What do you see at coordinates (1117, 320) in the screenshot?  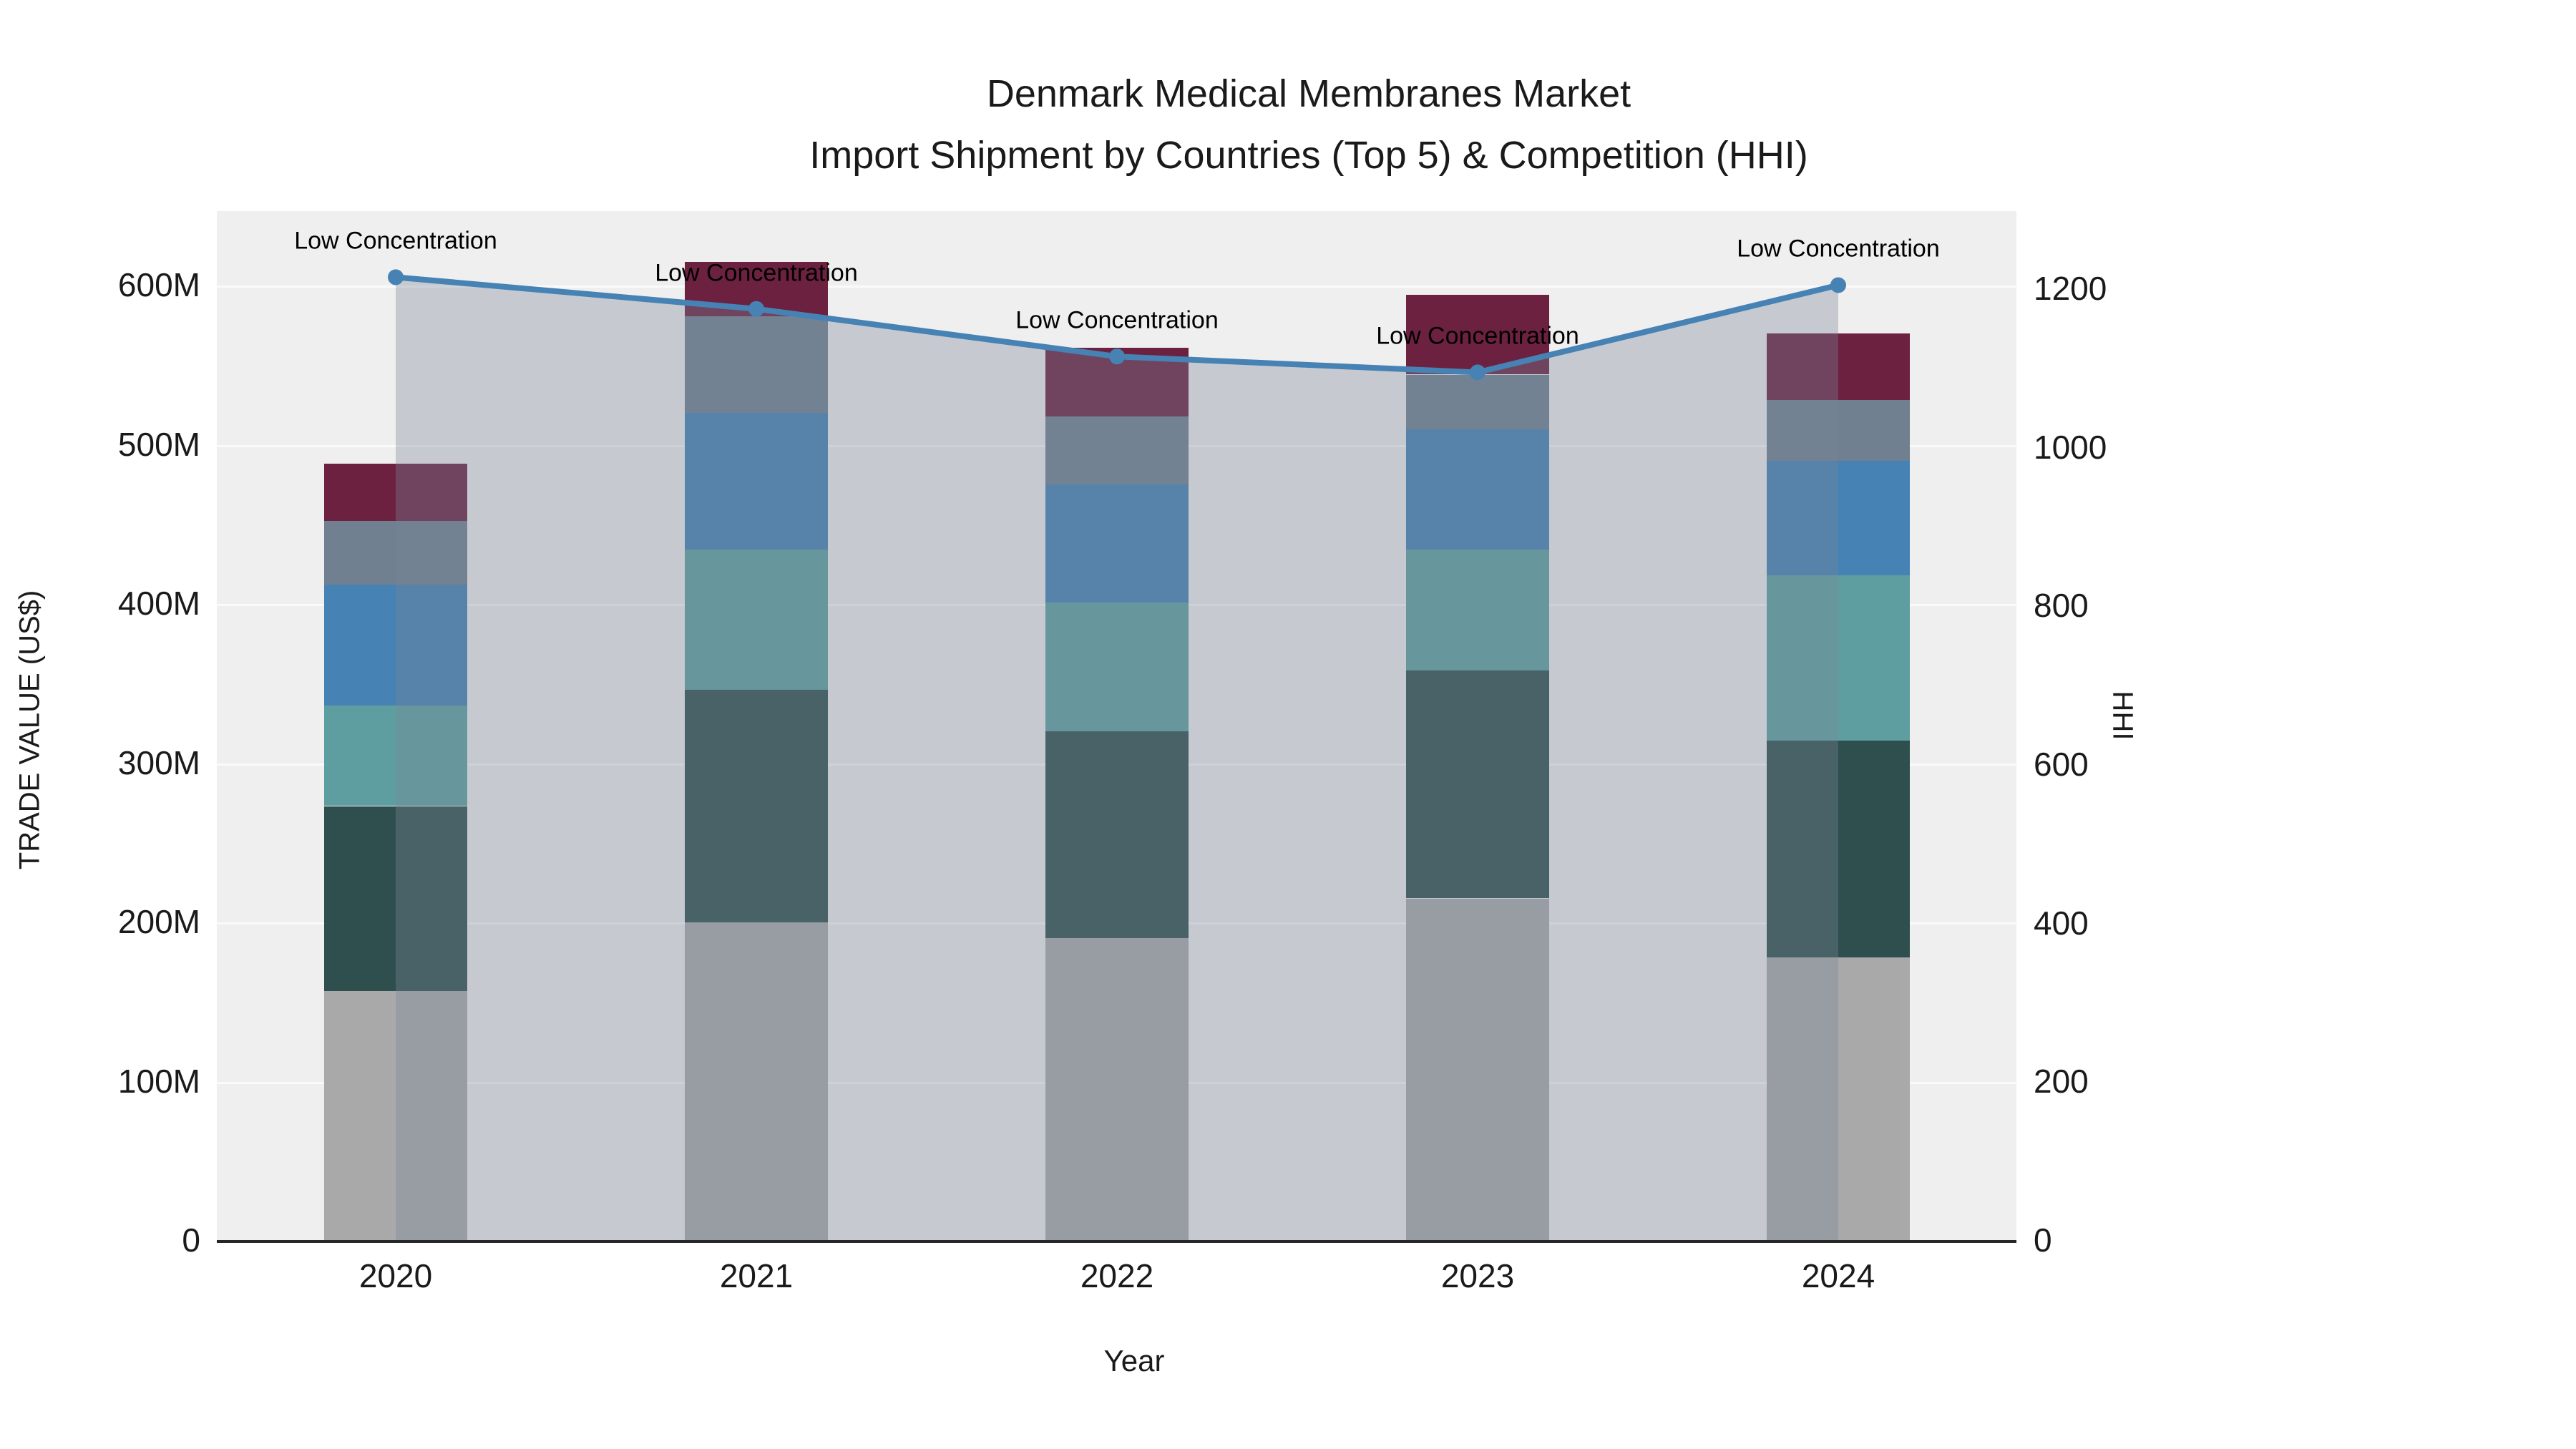 I see `annotation-2022: Low Concentration` at bounding box center [1117, 320].